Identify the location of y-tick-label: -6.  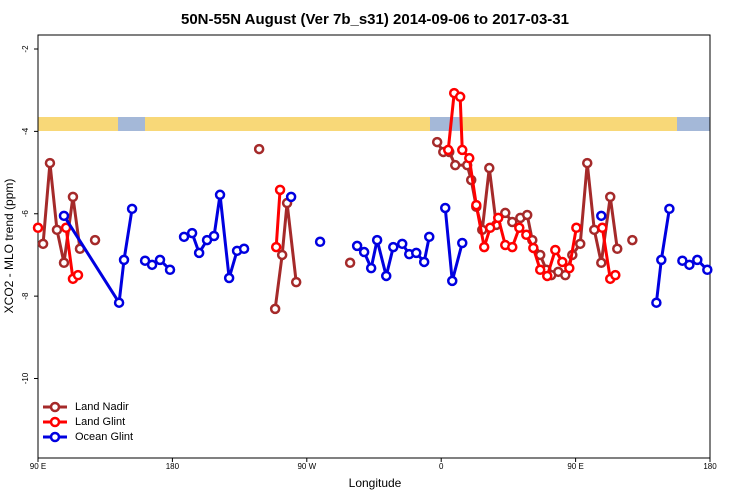
(25, 214).